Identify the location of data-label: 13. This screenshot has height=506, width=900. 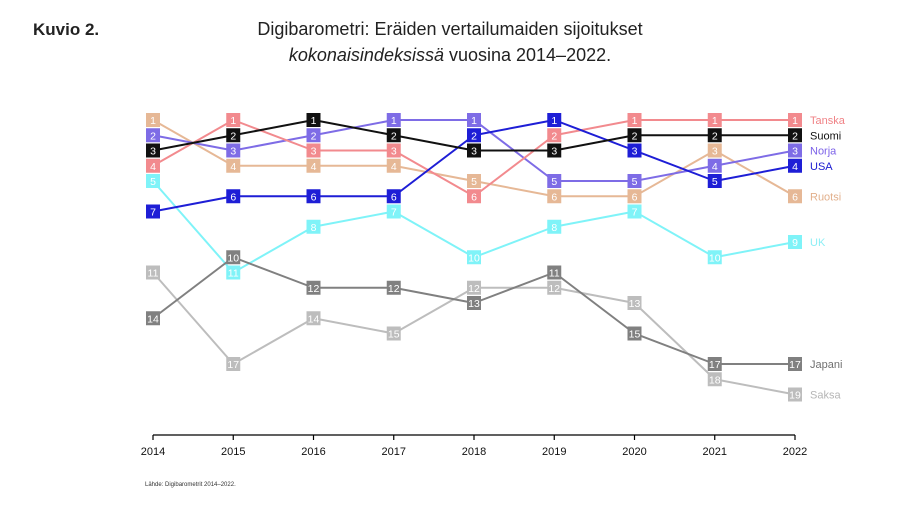
(474, 304).